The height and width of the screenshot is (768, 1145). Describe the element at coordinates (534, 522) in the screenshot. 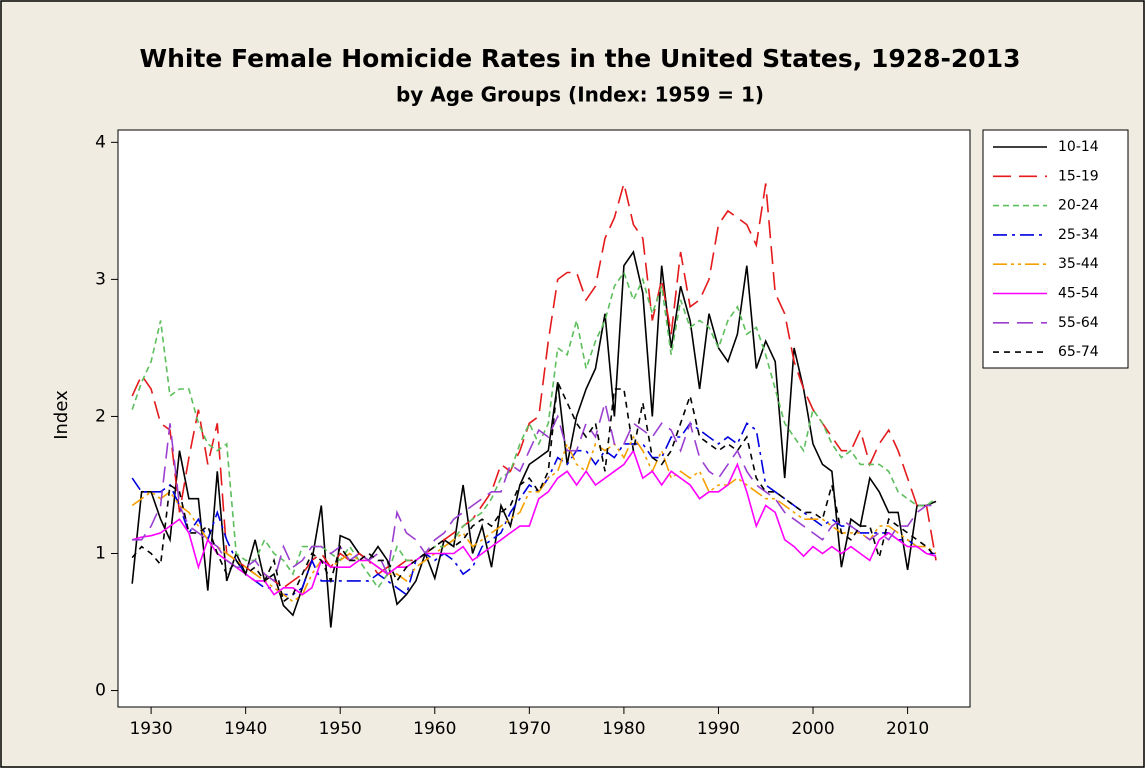

I see `series-line` at that location.